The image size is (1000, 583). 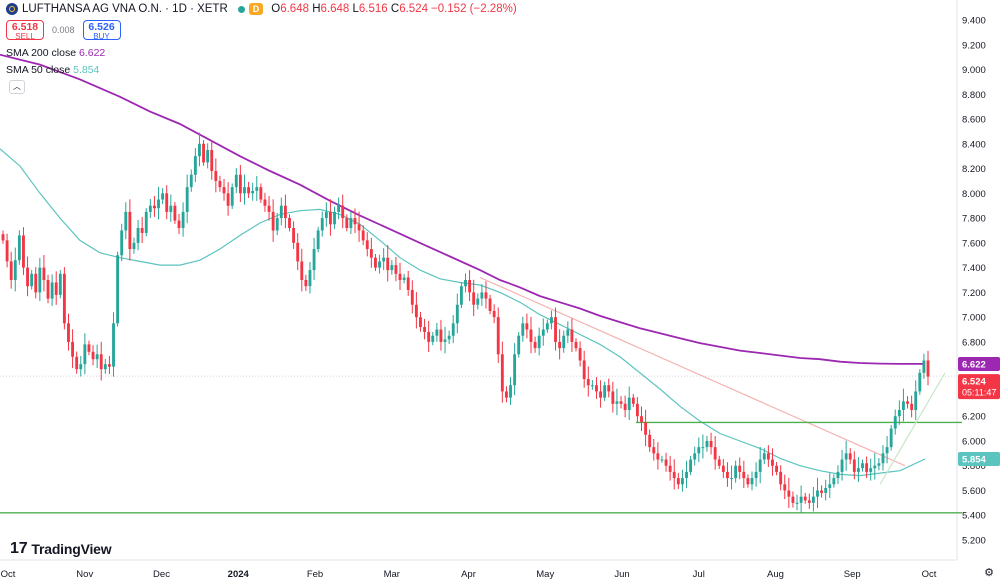 I want to click on sma200-legend: SMA 200 close 6.622, so click(x=55, y=53).